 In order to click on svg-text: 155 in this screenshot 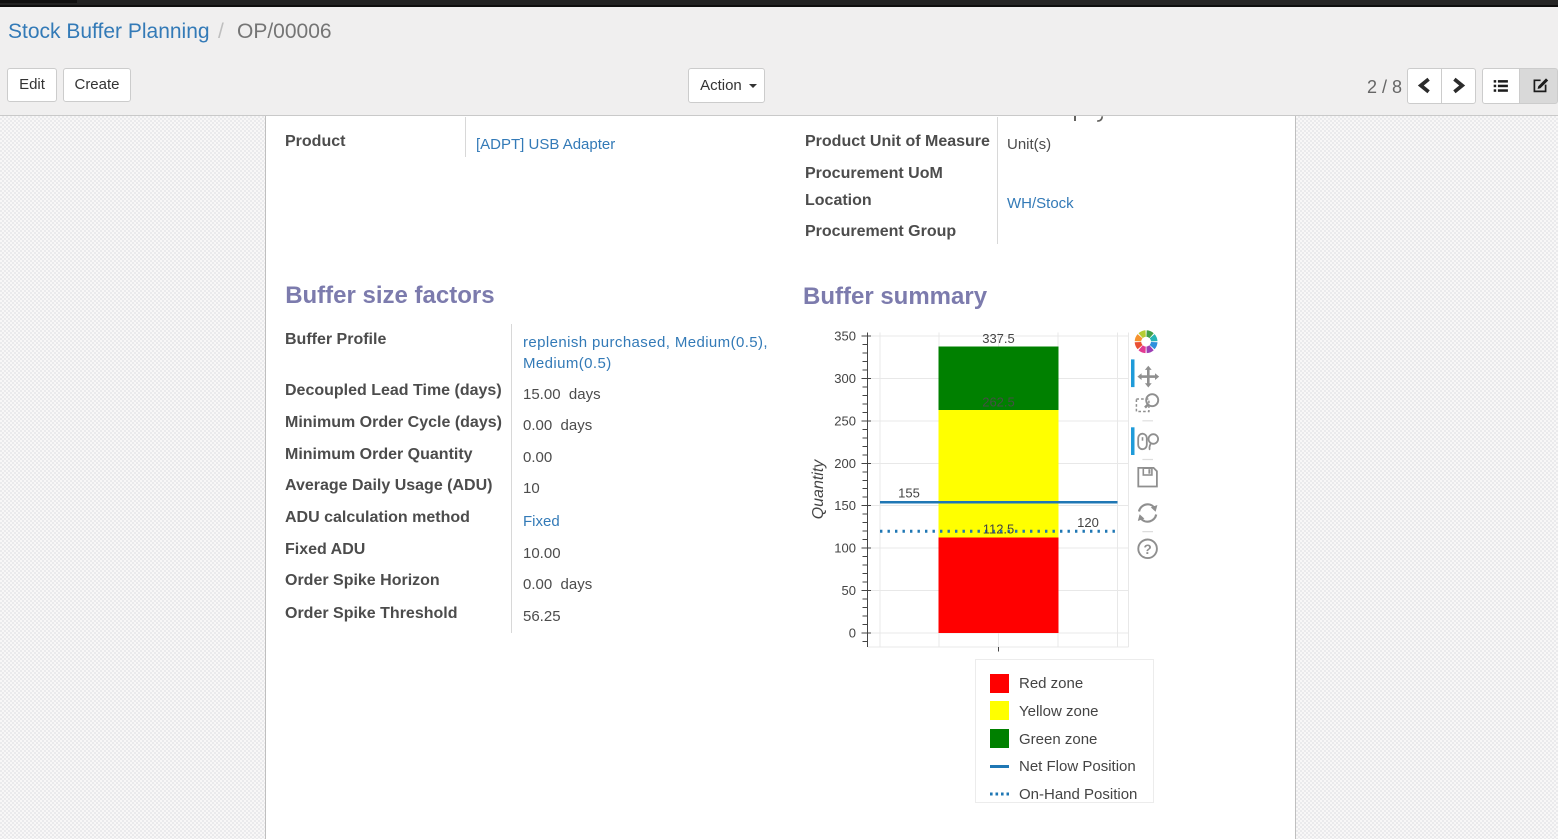, I will do `click(909, 493)`.